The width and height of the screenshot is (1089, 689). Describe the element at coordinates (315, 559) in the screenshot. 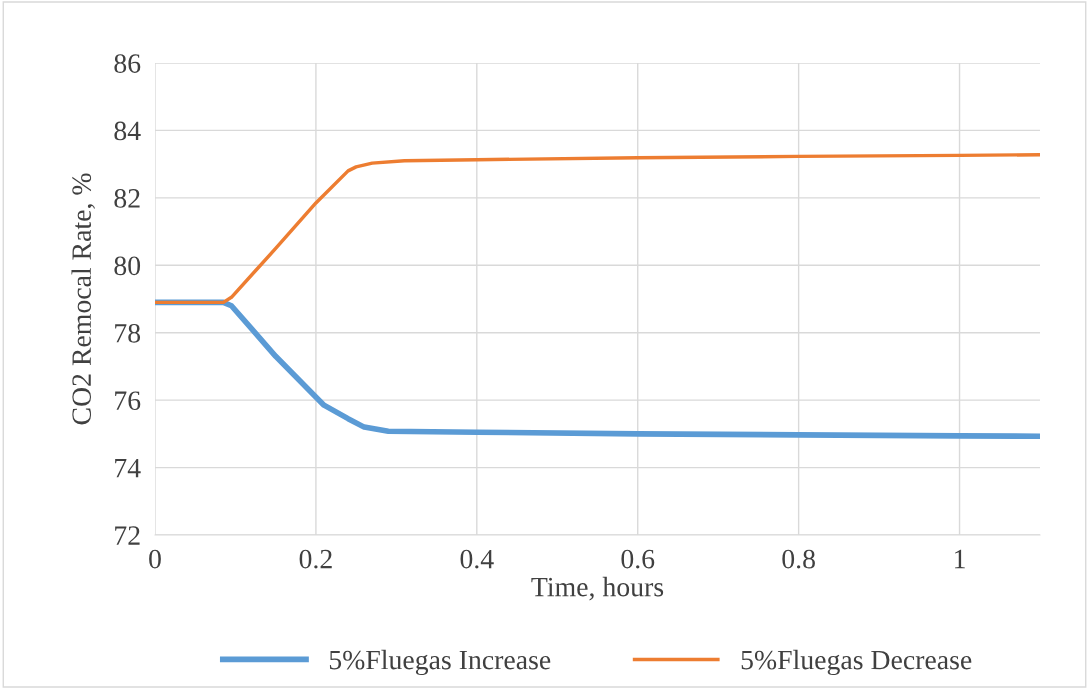

I see `x-tick-label: 0.2` at that location.